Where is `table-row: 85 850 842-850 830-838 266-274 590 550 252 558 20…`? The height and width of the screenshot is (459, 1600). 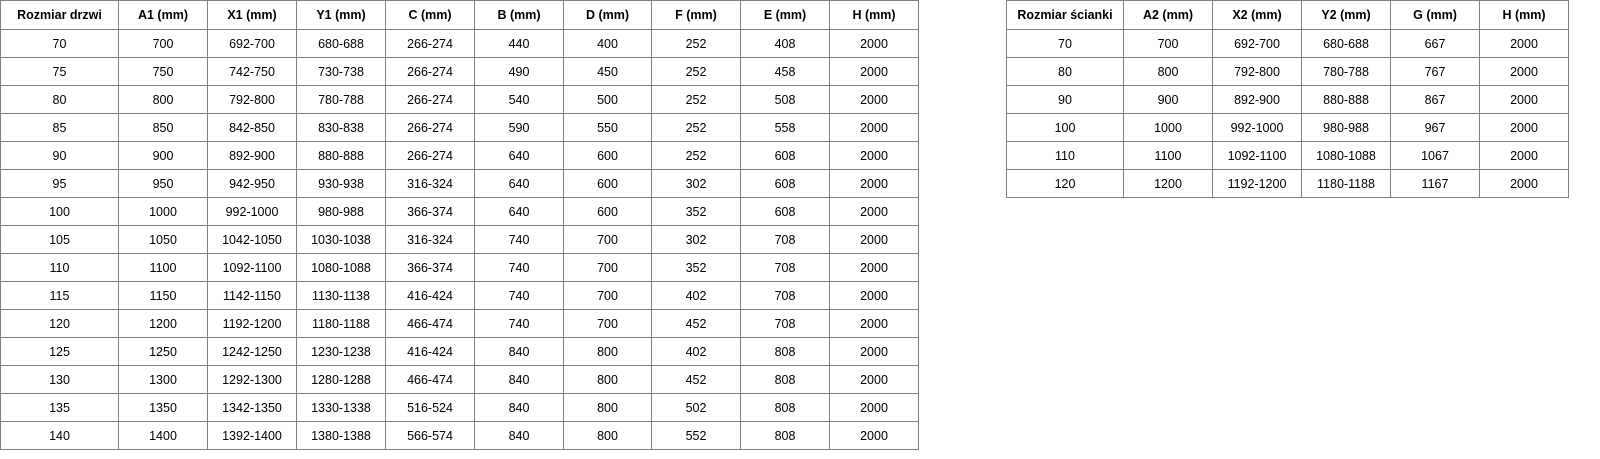
table-row: 85 850 842-850 830-838 266-274 590 550 252 558 20… is located at coordinates (459, 127).